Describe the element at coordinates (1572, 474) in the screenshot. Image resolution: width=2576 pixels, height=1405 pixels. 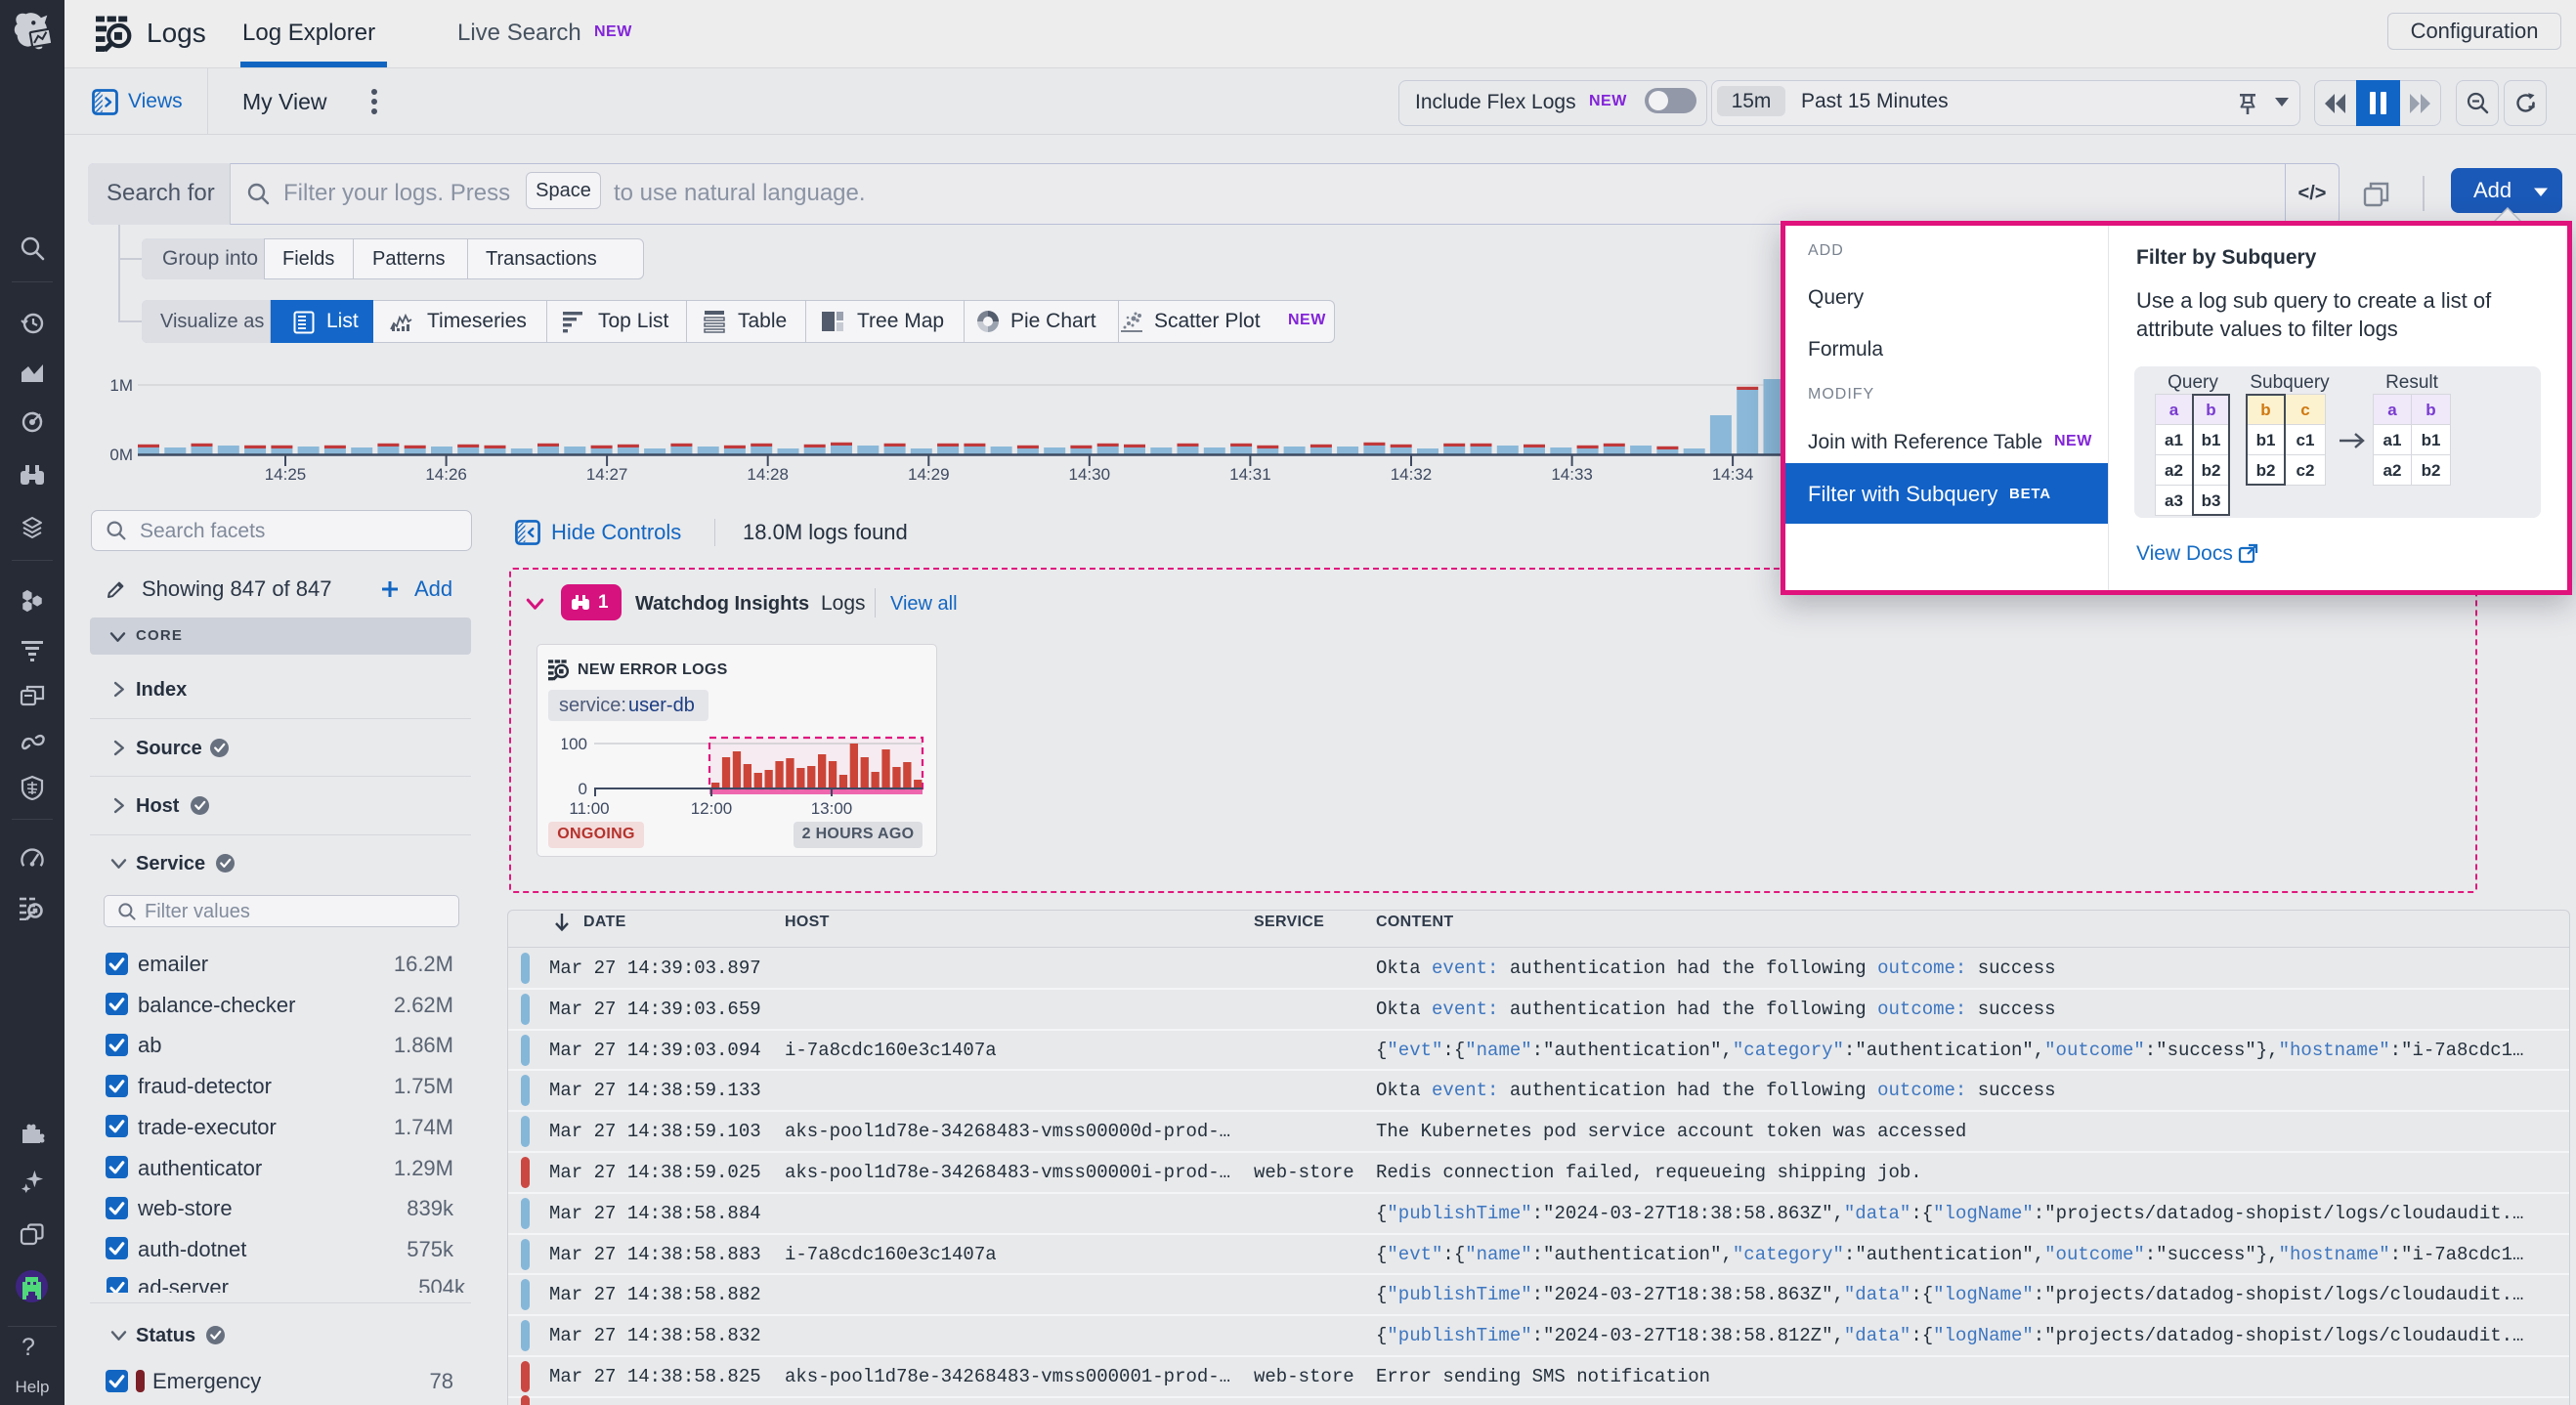
I see `svg-text: 14:33` at that location.